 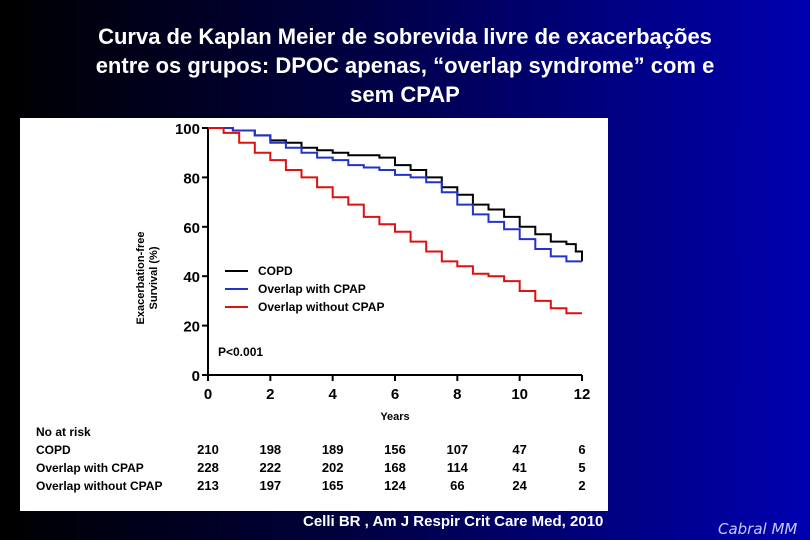 What do you see at coordinates (333, 449) in the screenshot?
I see `at-risk-value-0-2: 189` at bounding box center [333, 449].